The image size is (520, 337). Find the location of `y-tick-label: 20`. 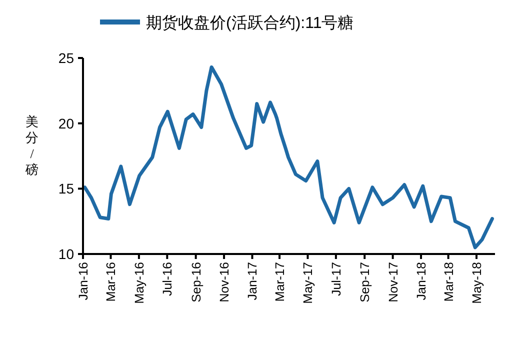

y-tick-label: 20 is located at coordinates (66, 123).